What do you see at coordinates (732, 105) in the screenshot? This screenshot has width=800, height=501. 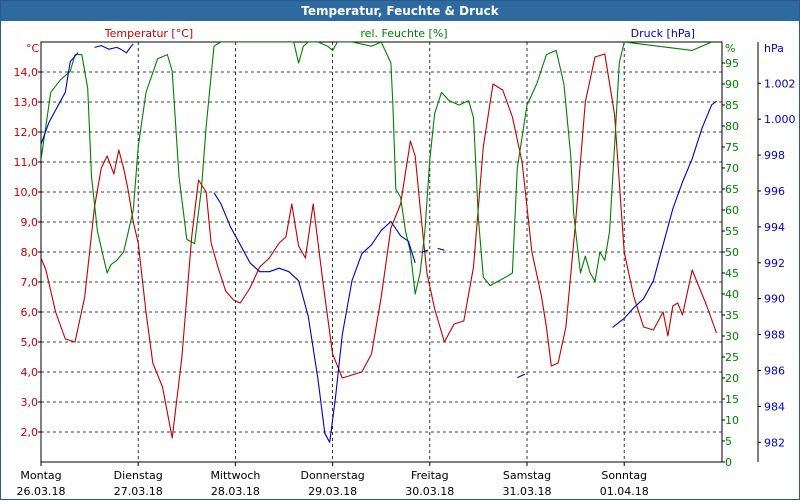 I see `humidity-tick-label: 85` at bounding box center [732, 105].